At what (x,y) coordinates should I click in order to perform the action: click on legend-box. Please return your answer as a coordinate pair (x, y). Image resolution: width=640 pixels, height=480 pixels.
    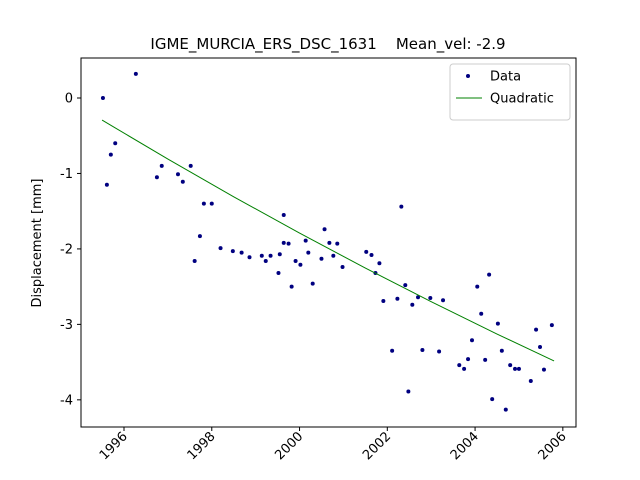
    Looking at the image, I should click on (510, 92).